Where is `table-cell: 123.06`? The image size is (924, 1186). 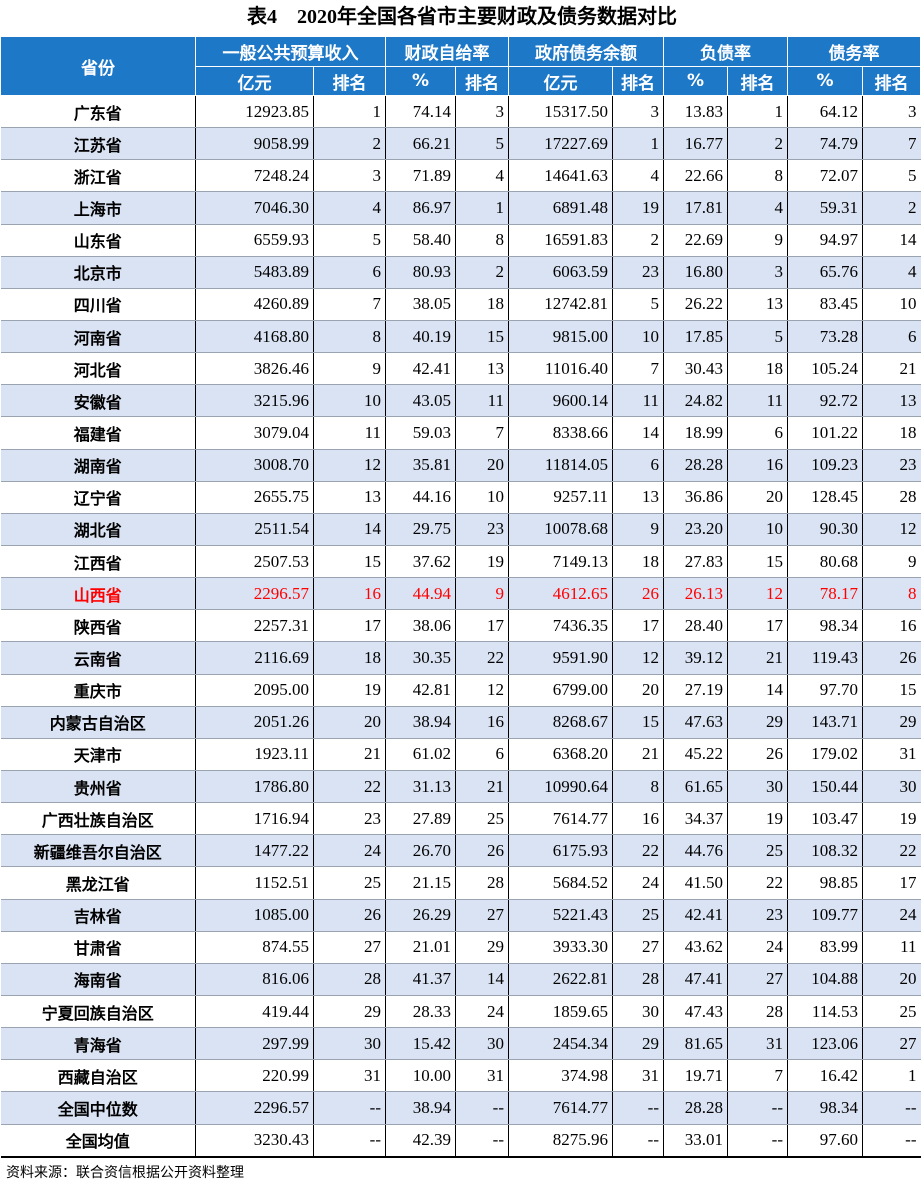 table-cell: 123.06 is located at coordinates (825, 1044).